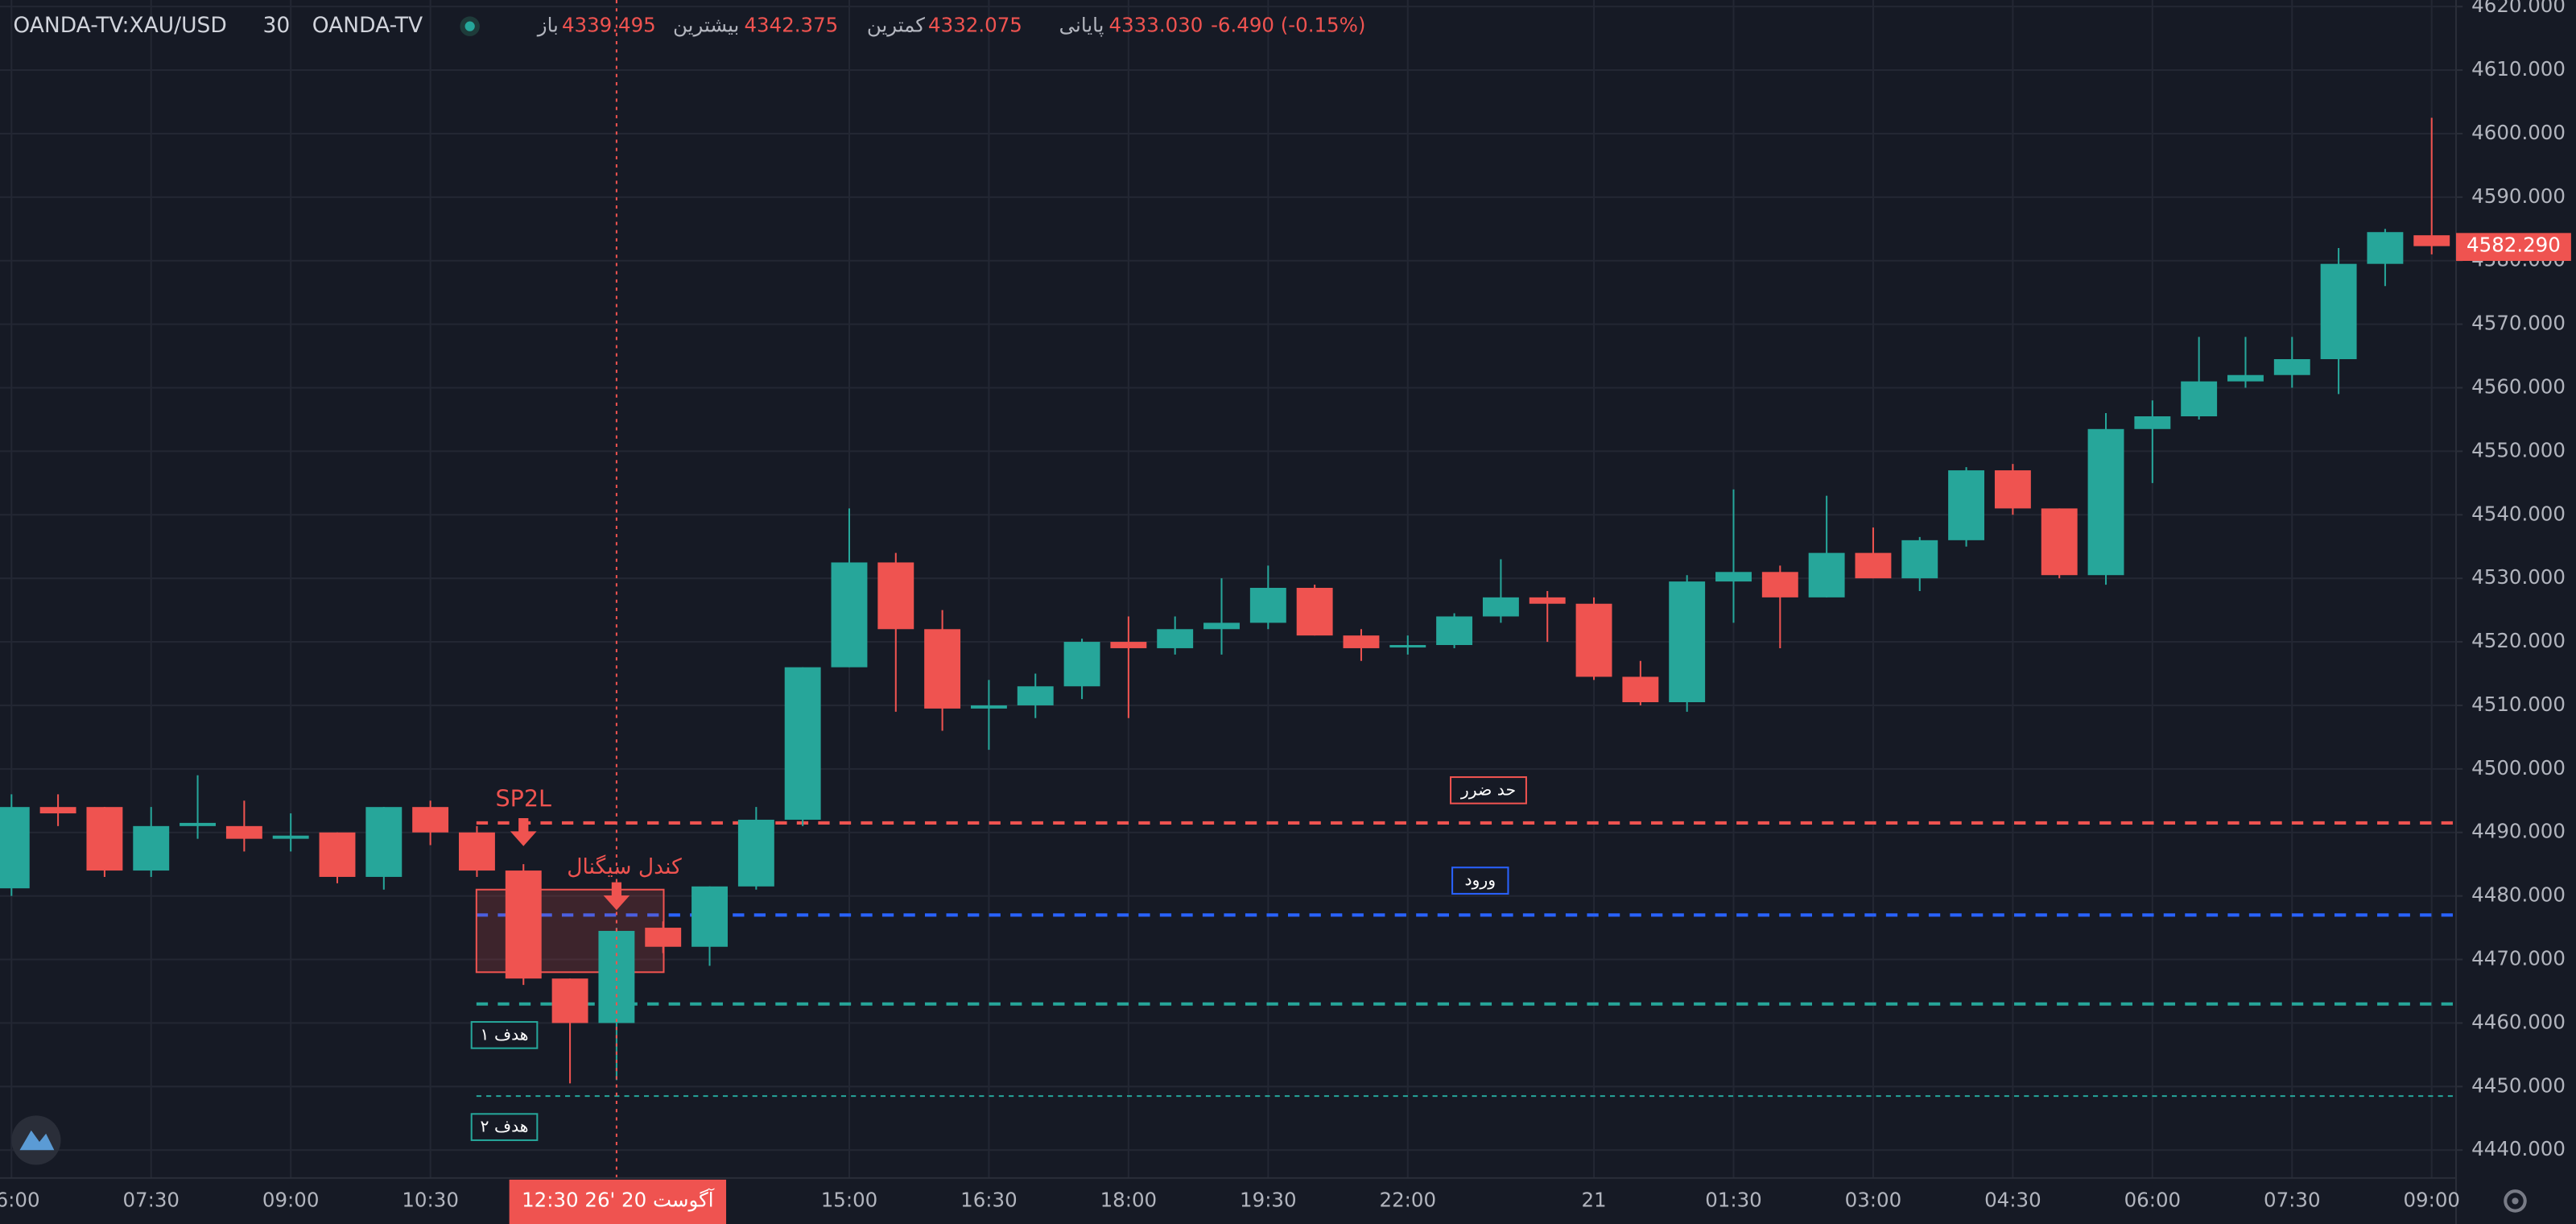 The image size is (2576, 1224). Describe the element at coordinates (2518, 132) in the screenshot. I see `y-tick-label: 4600.000` at that location.